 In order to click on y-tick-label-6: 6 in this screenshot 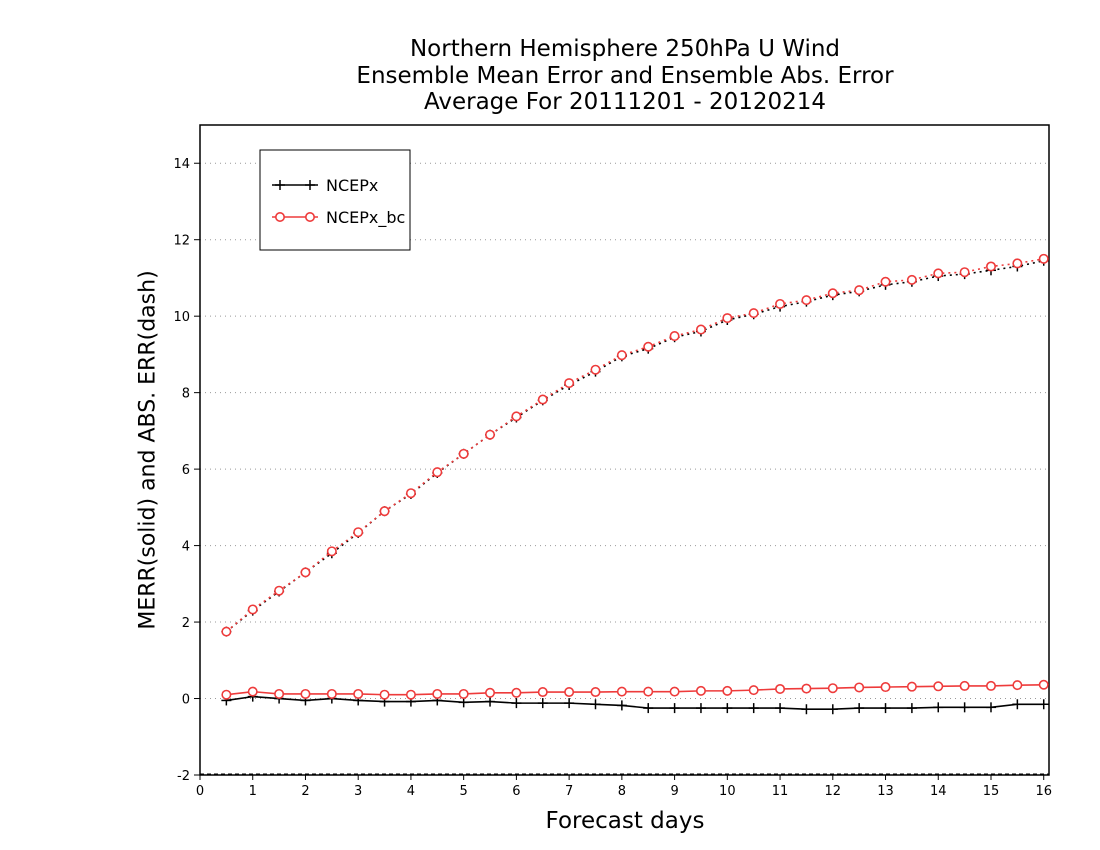, I will do `click(186, 470)`.